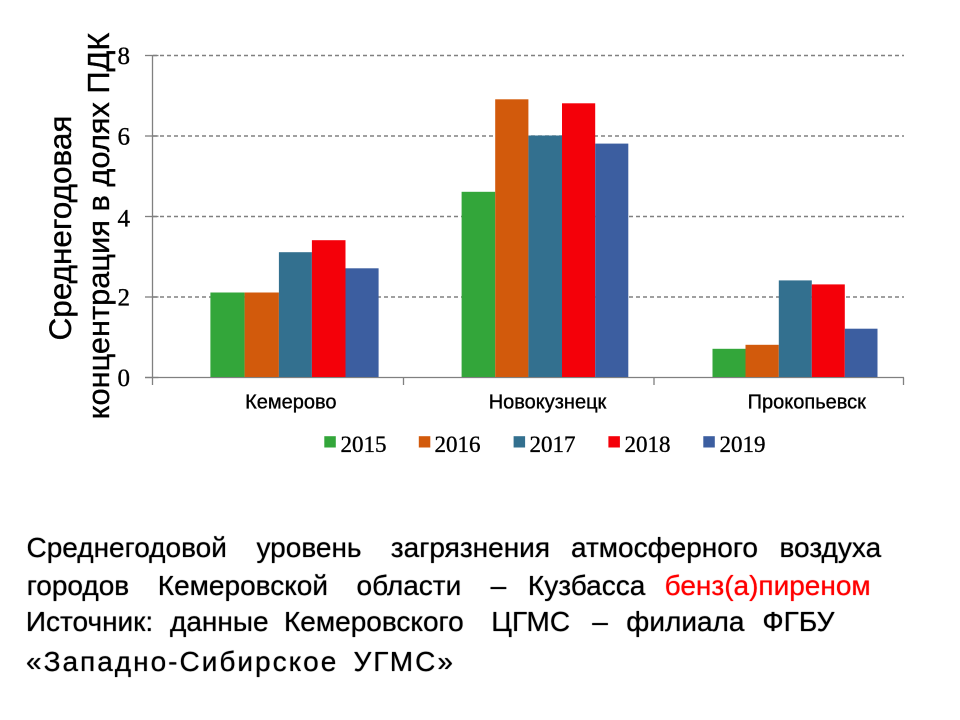 The width and height of the screenshot is (960, 720). I want to click on svg-text: 2018, so click(648, 444).